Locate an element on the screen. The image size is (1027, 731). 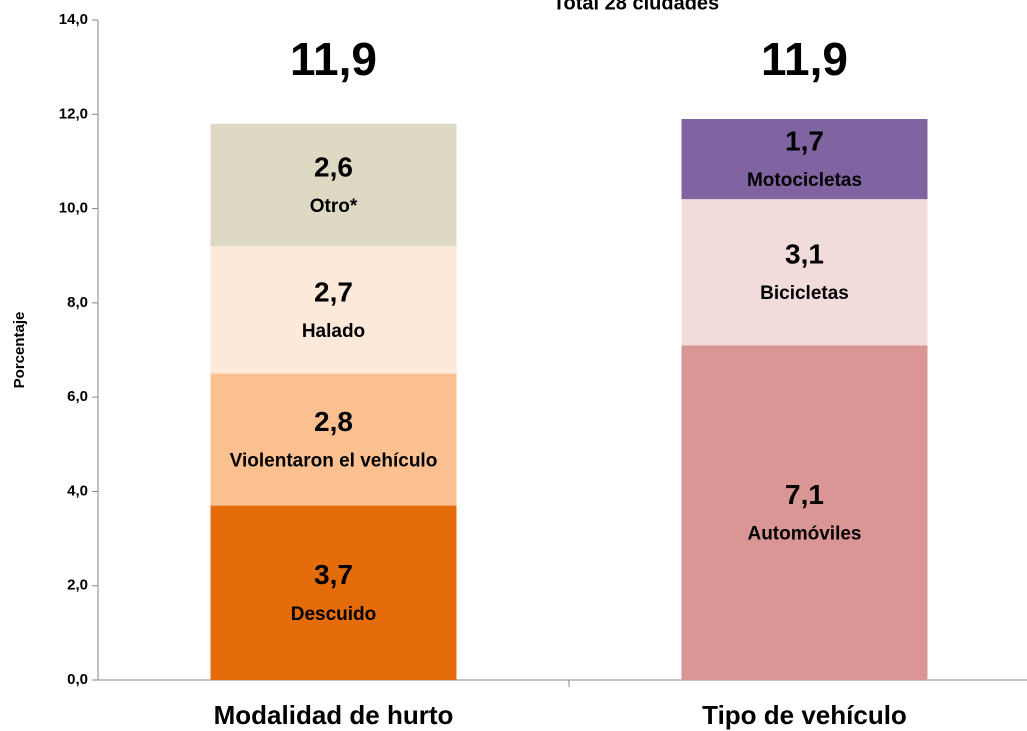
data-label: 1,7 is located at coordinates (804, 140).